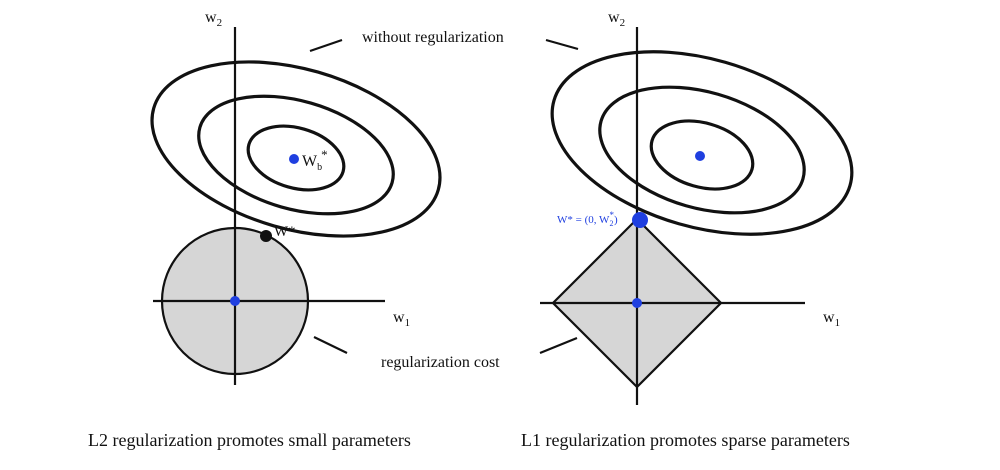 This screenshot has width=1000, height=470. Describe the element at coordinates (433, 37) in the screenshot. I see `without-regularization-label: without regularization` at that location.